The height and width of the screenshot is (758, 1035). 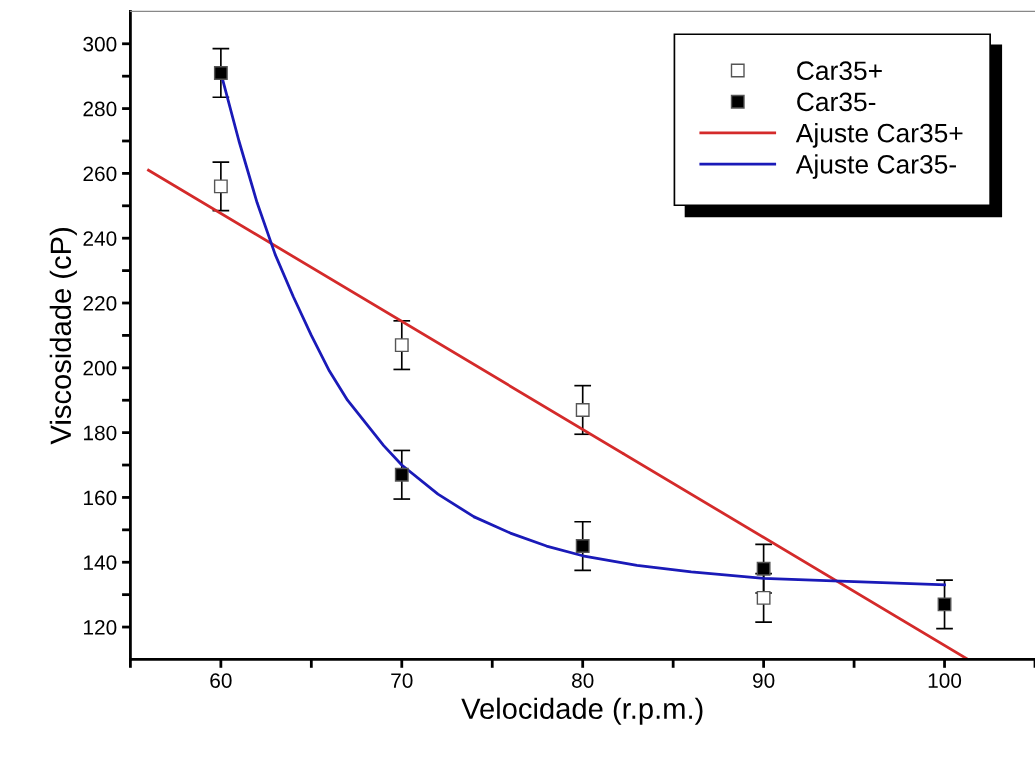 I want to click on legend-label: Car35-, so click(x=836, y=102).